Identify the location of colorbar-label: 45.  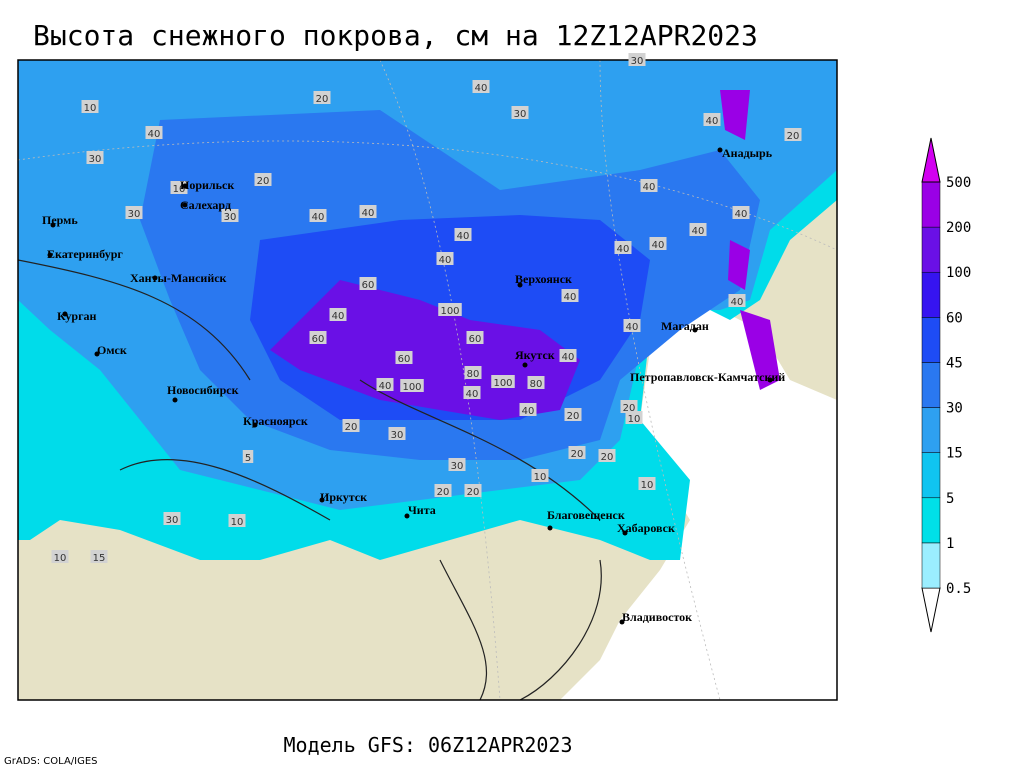
(954, 363).